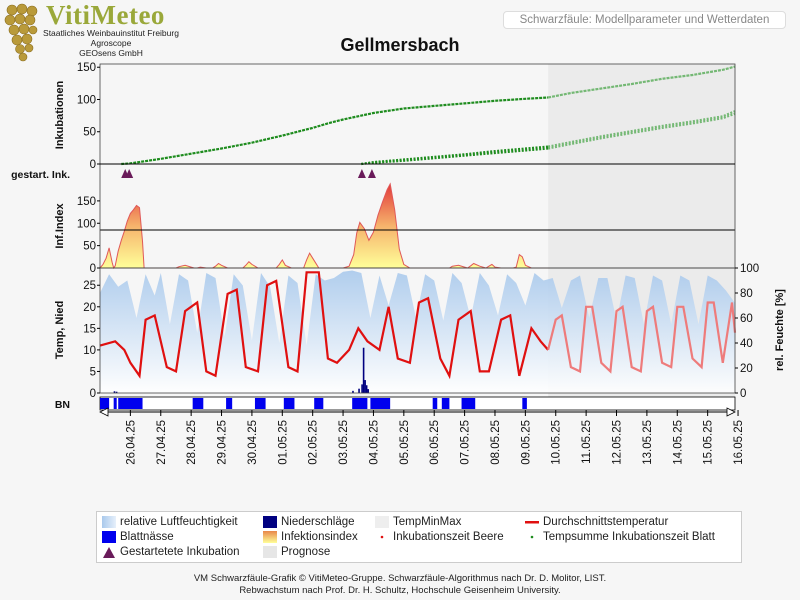 This screenshot has width=800, height=600. What do you see at coordinates (109, 522) in the screenshot?
I see `legend-swatch-humidity` at bounding box center [109, 522].